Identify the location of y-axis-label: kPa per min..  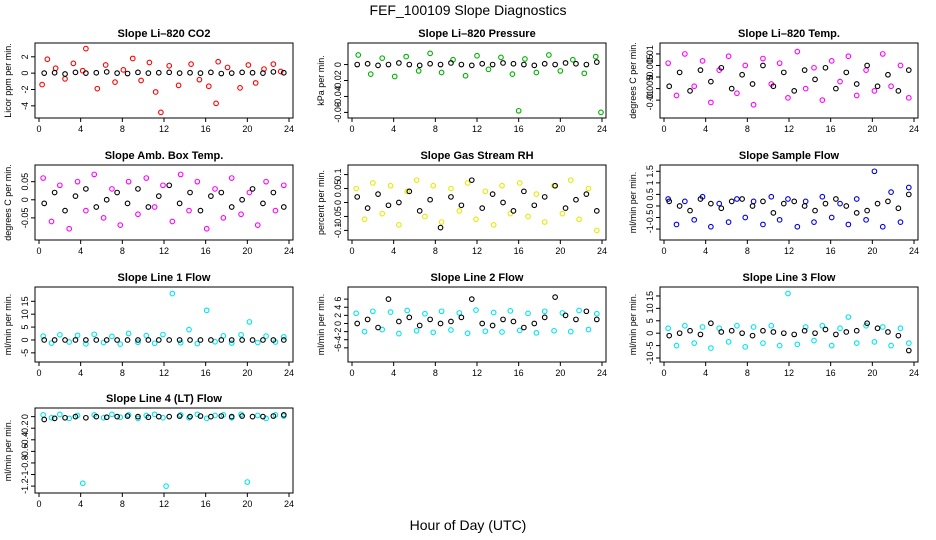
(321, 80).